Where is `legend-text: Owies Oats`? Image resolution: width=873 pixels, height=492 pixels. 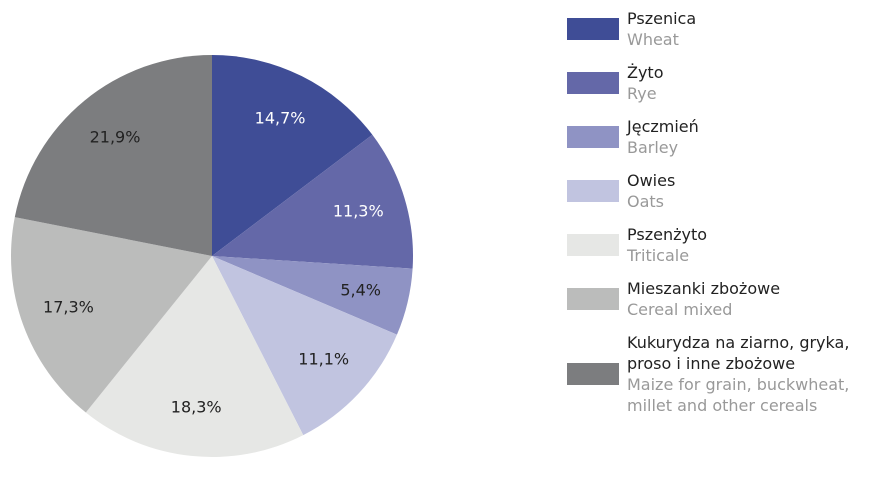 legend-text: Owies Oats is located at coordinates (747, 191).